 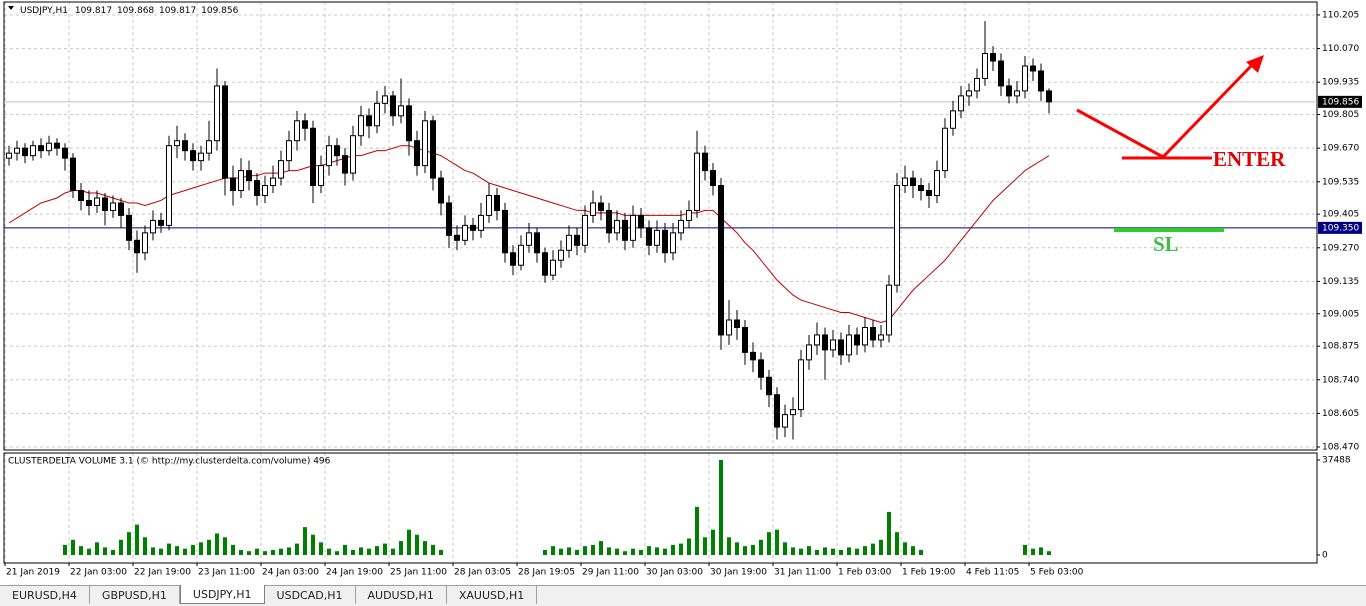 What do you see at coordinates (1325, 555) in the screenshot?
I see `volume-tick-label: 0` at bounding box center [1325, 555].